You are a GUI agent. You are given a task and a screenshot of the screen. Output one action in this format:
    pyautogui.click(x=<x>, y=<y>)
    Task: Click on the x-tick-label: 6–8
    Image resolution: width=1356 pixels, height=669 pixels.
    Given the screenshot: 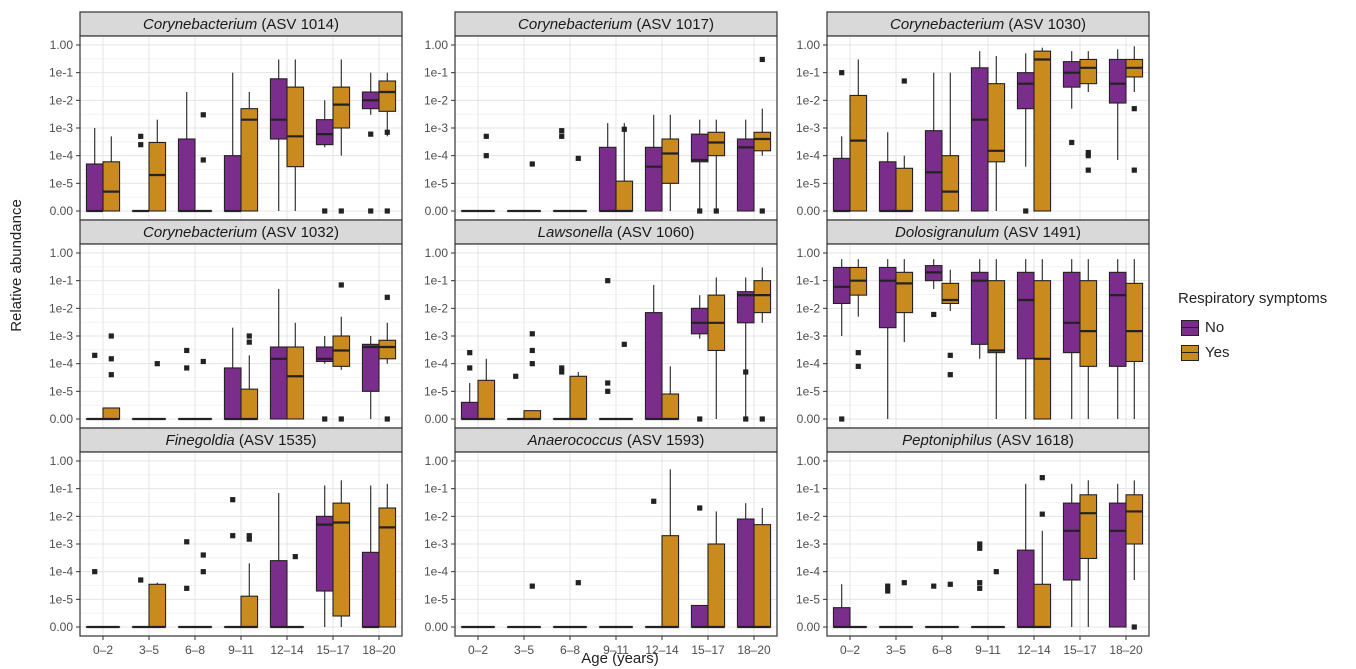 What is the action you would take?
    pyautogui.click(x=570, y=650)
    